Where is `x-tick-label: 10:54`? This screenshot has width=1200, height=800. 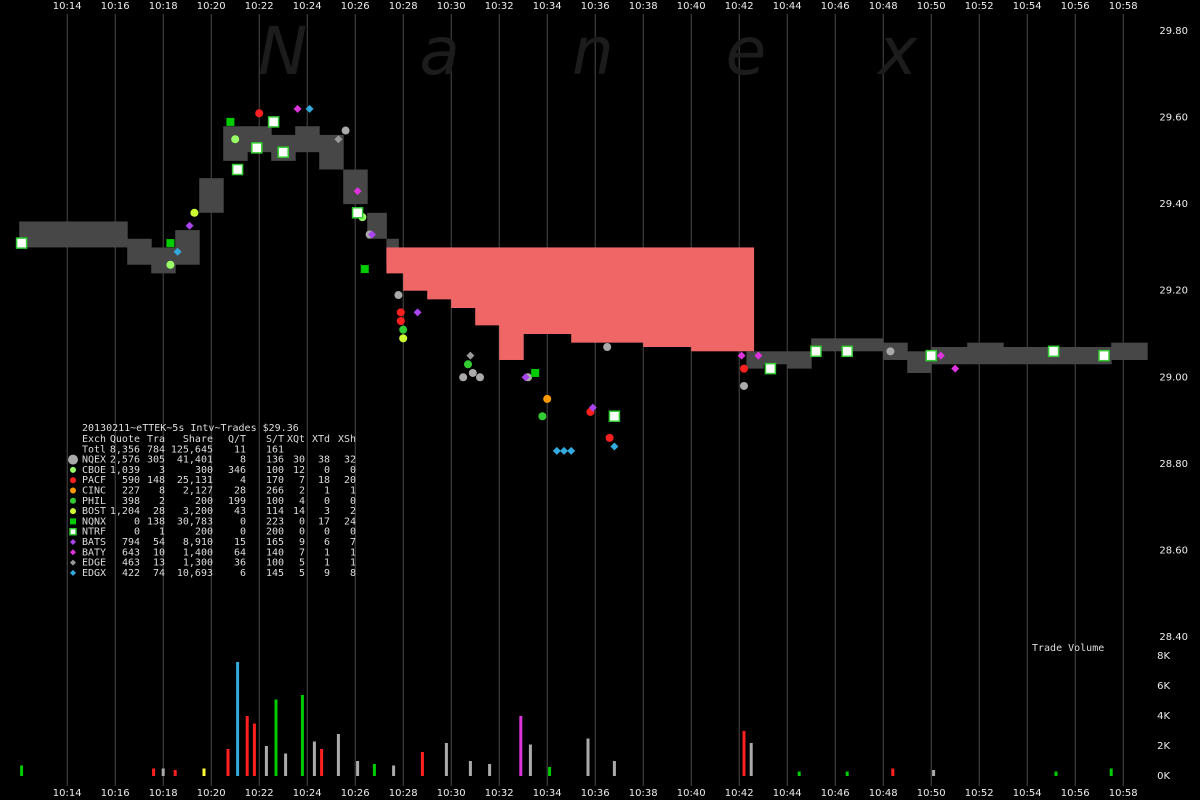 x-tick-label: 10:54 is located at coordinates (1027, 793).